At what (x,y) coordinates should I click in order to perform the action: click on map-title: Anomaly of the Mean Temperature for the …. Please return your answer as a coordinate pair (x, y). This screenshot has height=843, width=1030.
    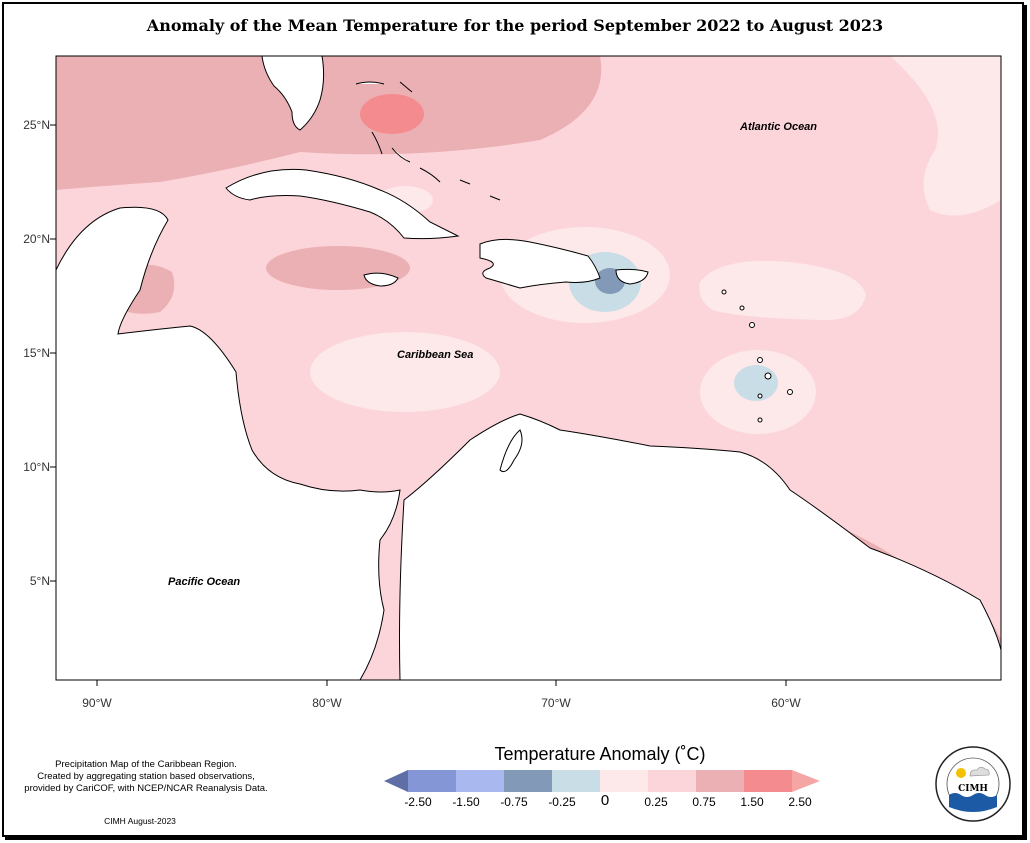
    Looking at the image, I should click on (515, 25).